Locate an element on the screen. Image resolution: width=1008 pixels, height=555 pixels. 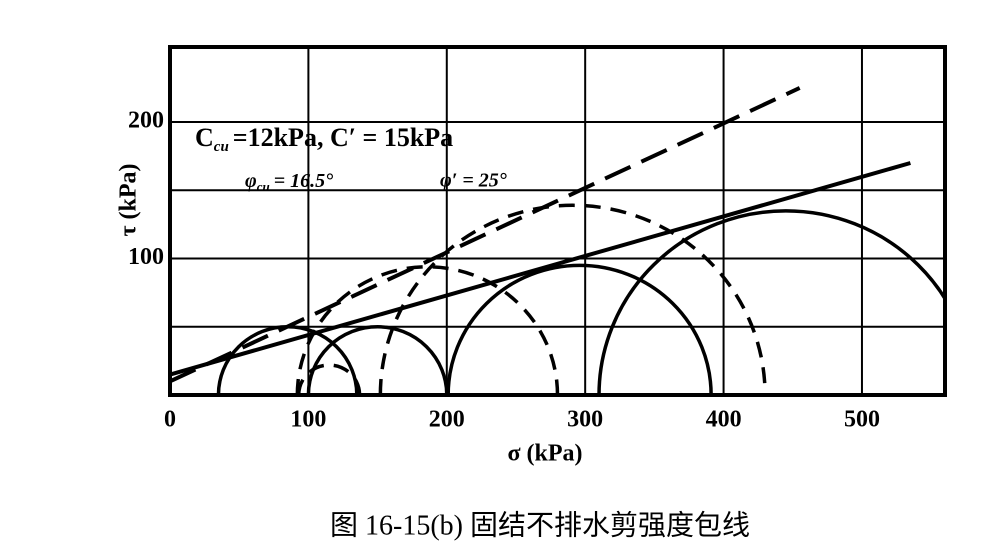
c-sub: cu is located at coordinates (221, 147).